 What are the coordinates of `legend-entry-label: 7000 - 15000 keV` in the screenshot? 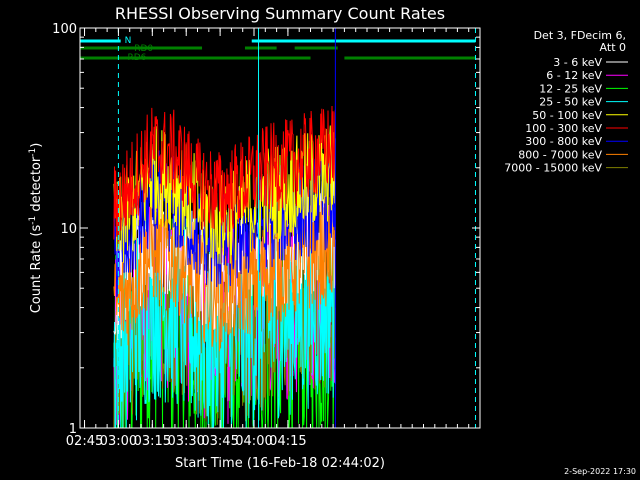 It's located at (553, 168).